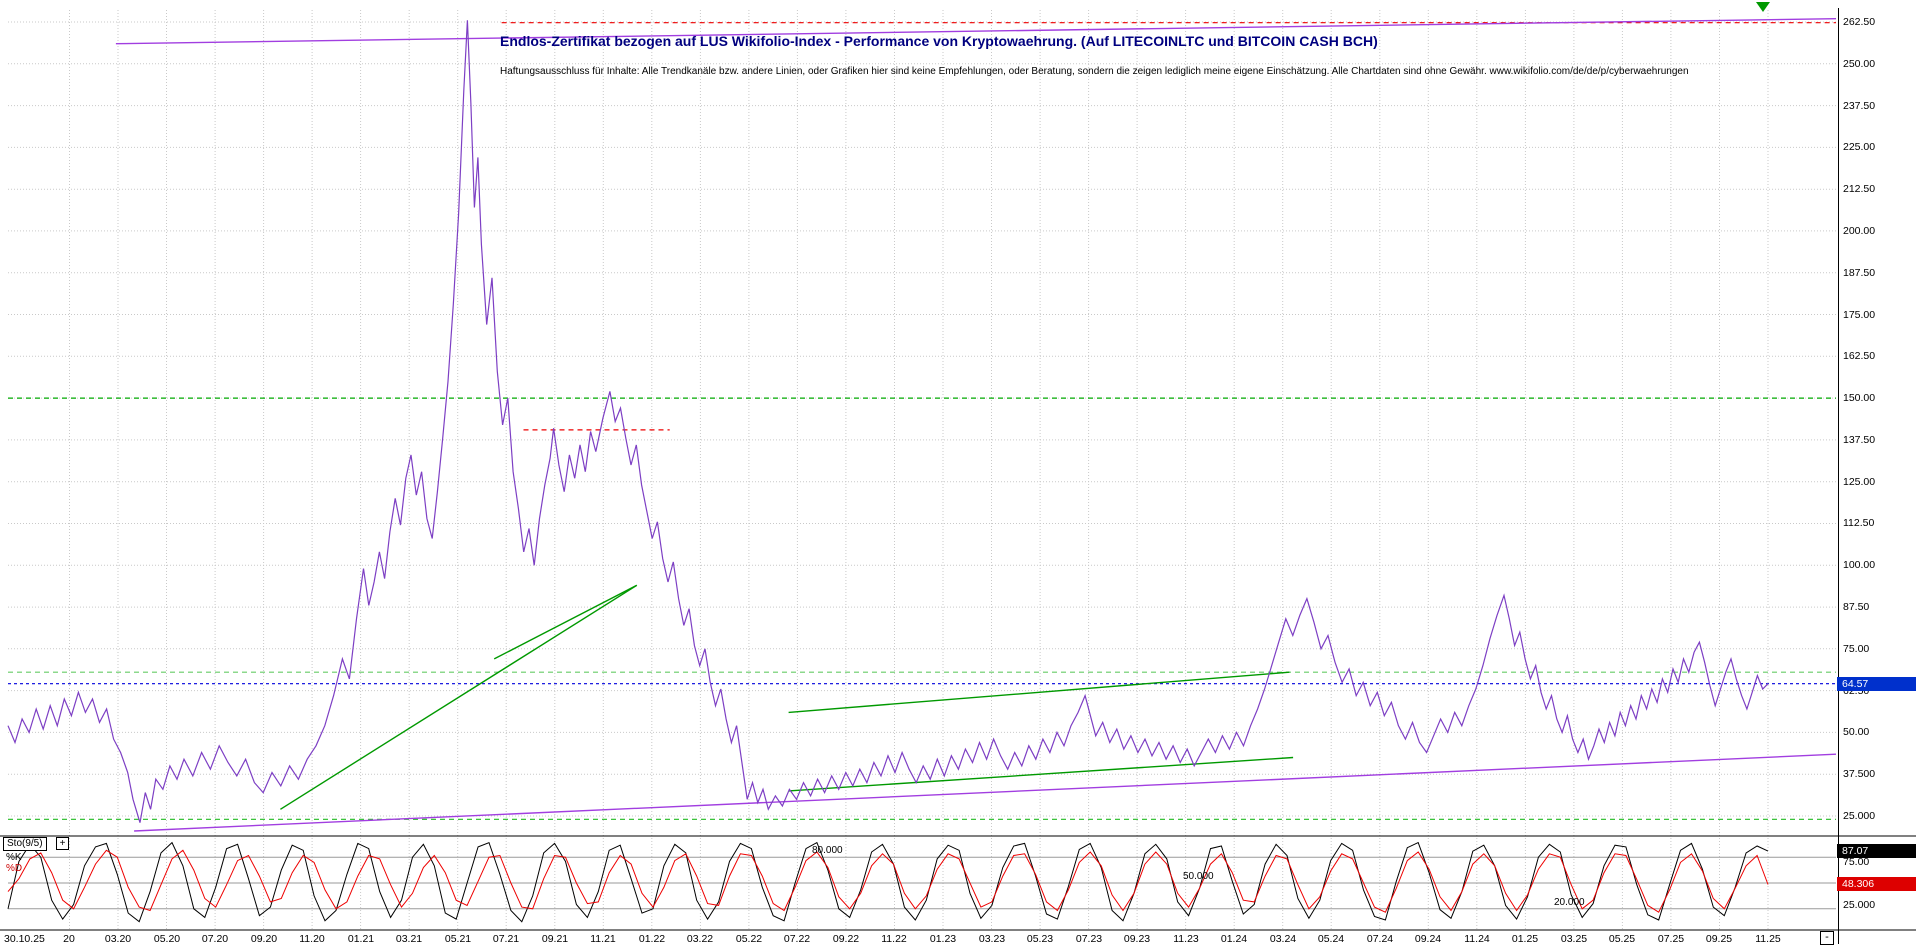  What do you see at coordinates (603, 939) in the screenshot?
I see `x-axis-label: 11.21` at bounding box center [603, 939].